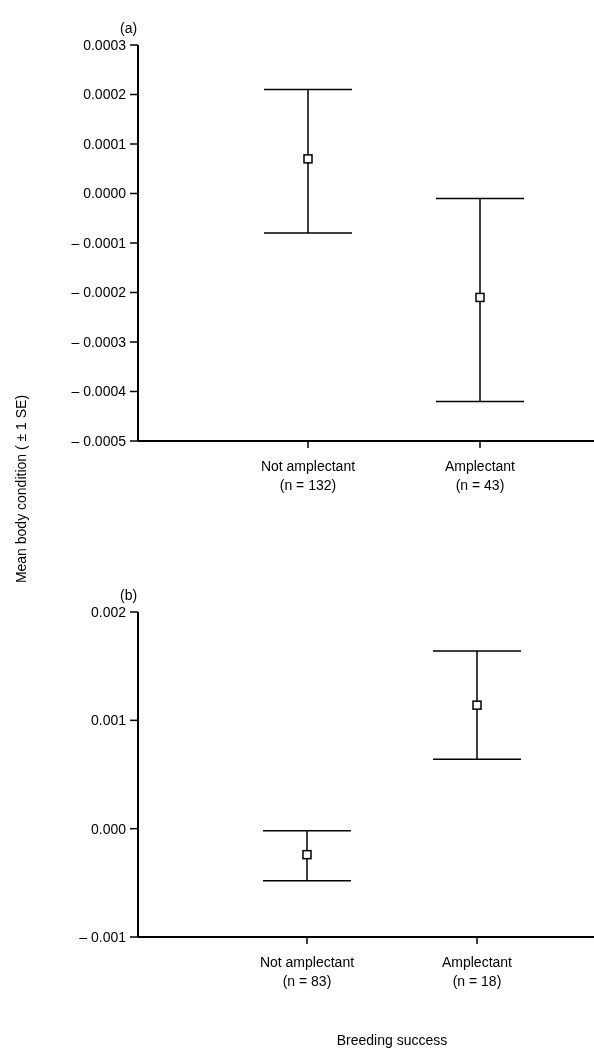 This screenshot has height=1052, width=594. What do you see at coordinates (21, 489) in the screenshot?
I see `y-axis-title: Mean body condition ( ± 1 SE)` at bounding box center [21, 489].